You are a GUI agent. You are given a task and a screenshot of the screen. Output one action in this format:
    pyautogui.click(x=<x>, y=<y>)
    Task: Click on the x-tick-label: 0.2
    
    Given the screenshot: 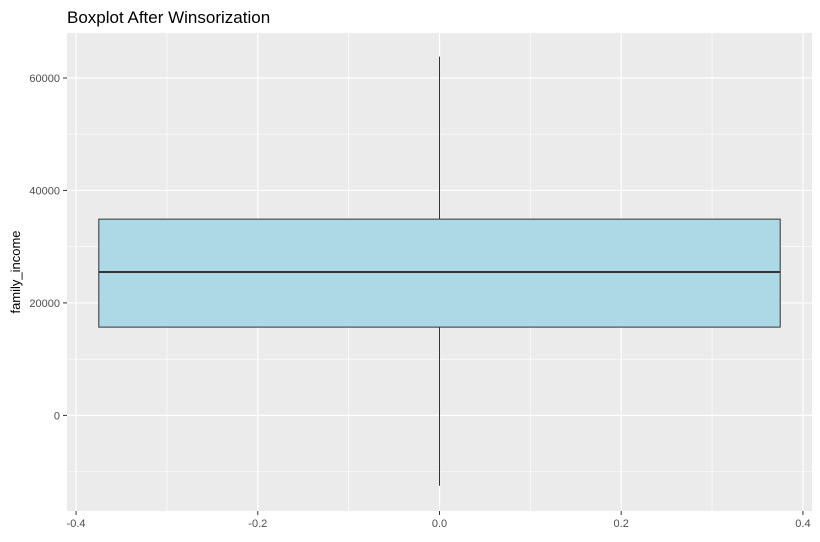 What is the action you would take?
    pyautogui.click(x=621, y=524)
    